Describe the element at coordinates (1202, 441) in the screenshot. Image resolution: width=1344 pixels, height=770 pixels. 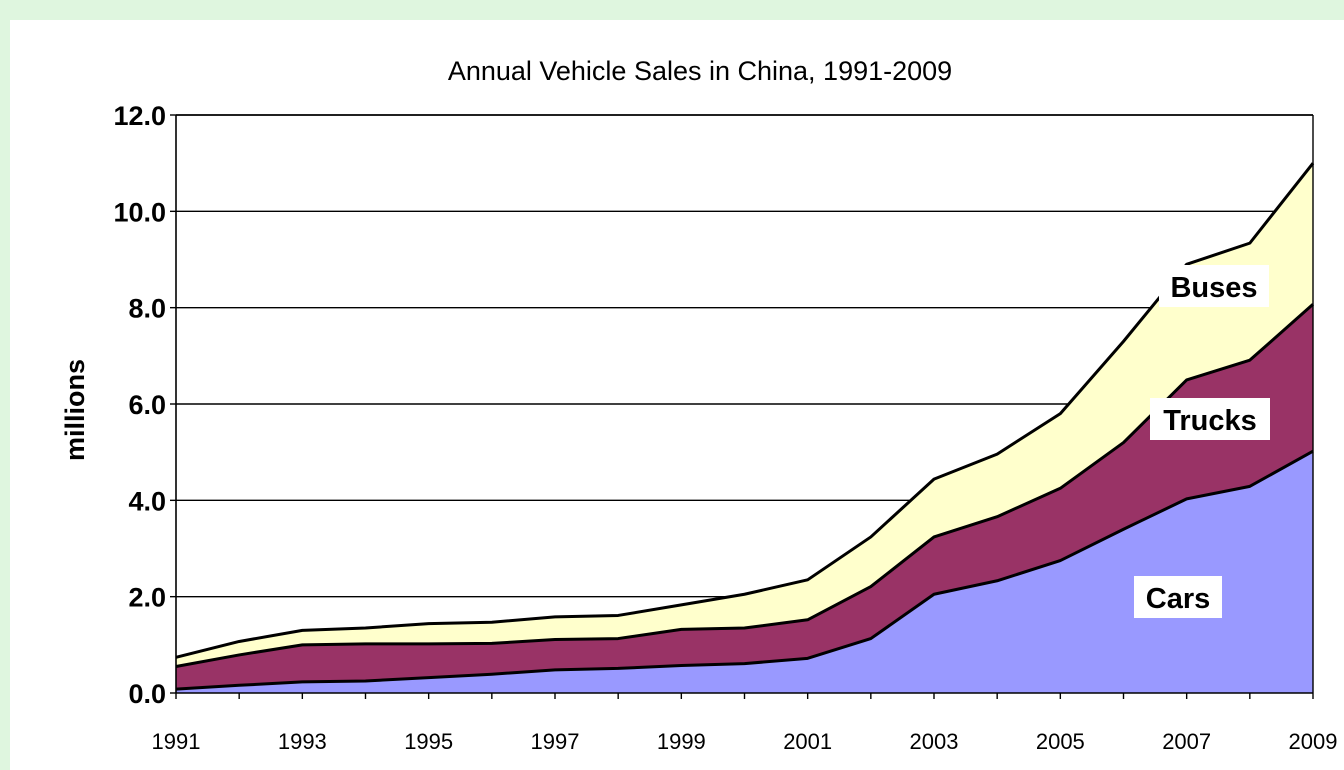
I see `label-layer: Cars Trucks Buses` at that location.